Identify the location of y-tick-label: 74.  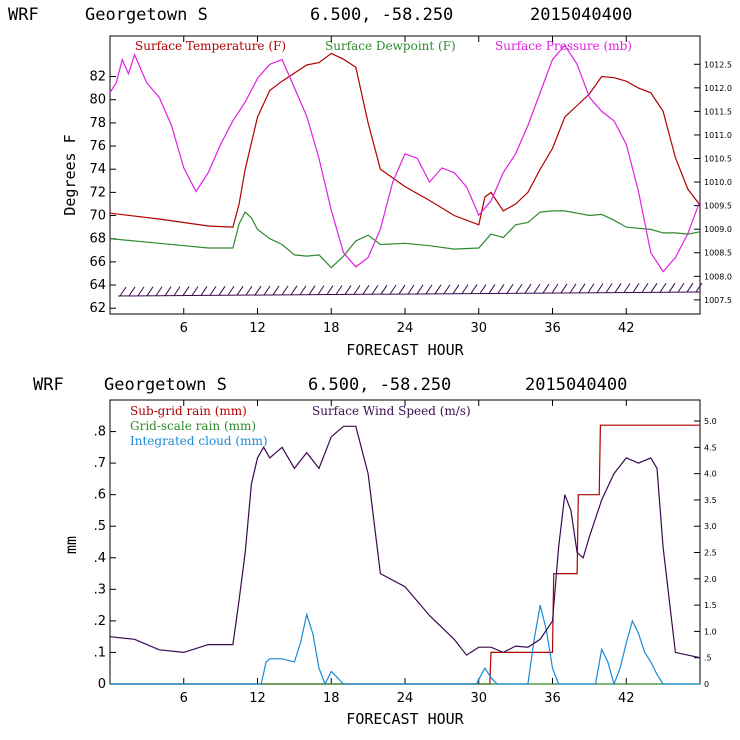
(97, 169).